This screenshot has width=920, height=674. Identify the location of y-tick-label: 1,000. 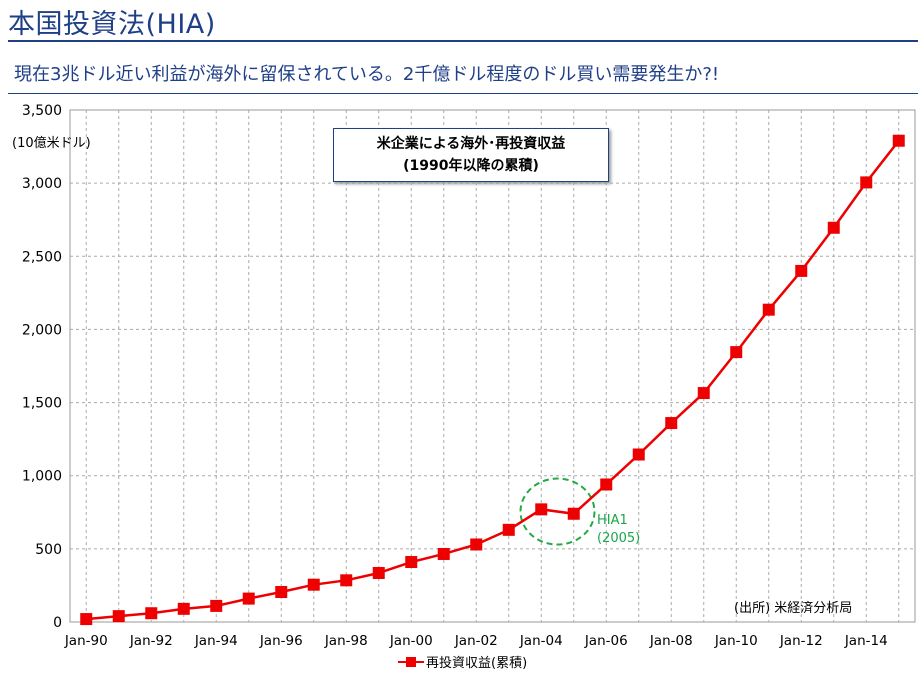
(42, 477).